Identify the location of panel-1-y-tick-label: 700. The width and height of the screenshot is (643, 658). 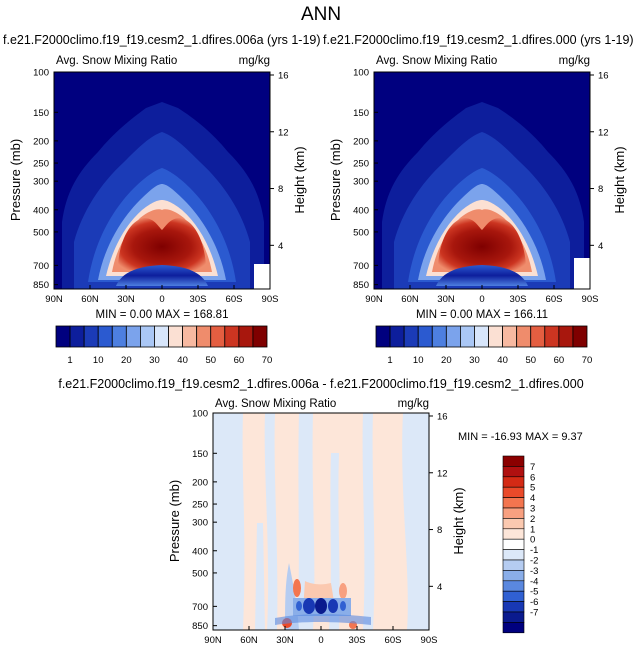
(41, 266).